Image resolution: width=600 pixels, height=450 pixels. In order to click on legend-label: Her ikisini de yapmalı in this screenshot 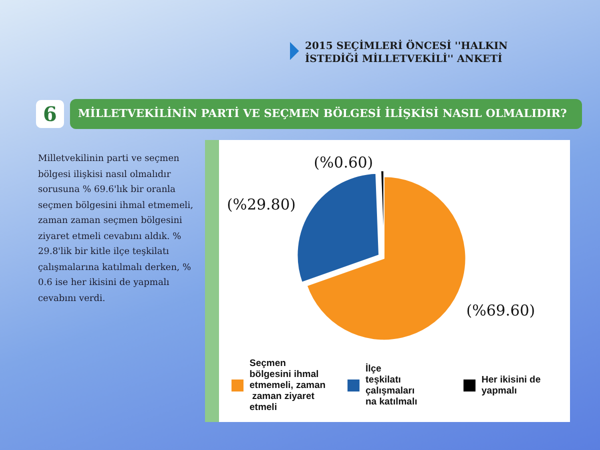, I will do `click(513, 385)`.